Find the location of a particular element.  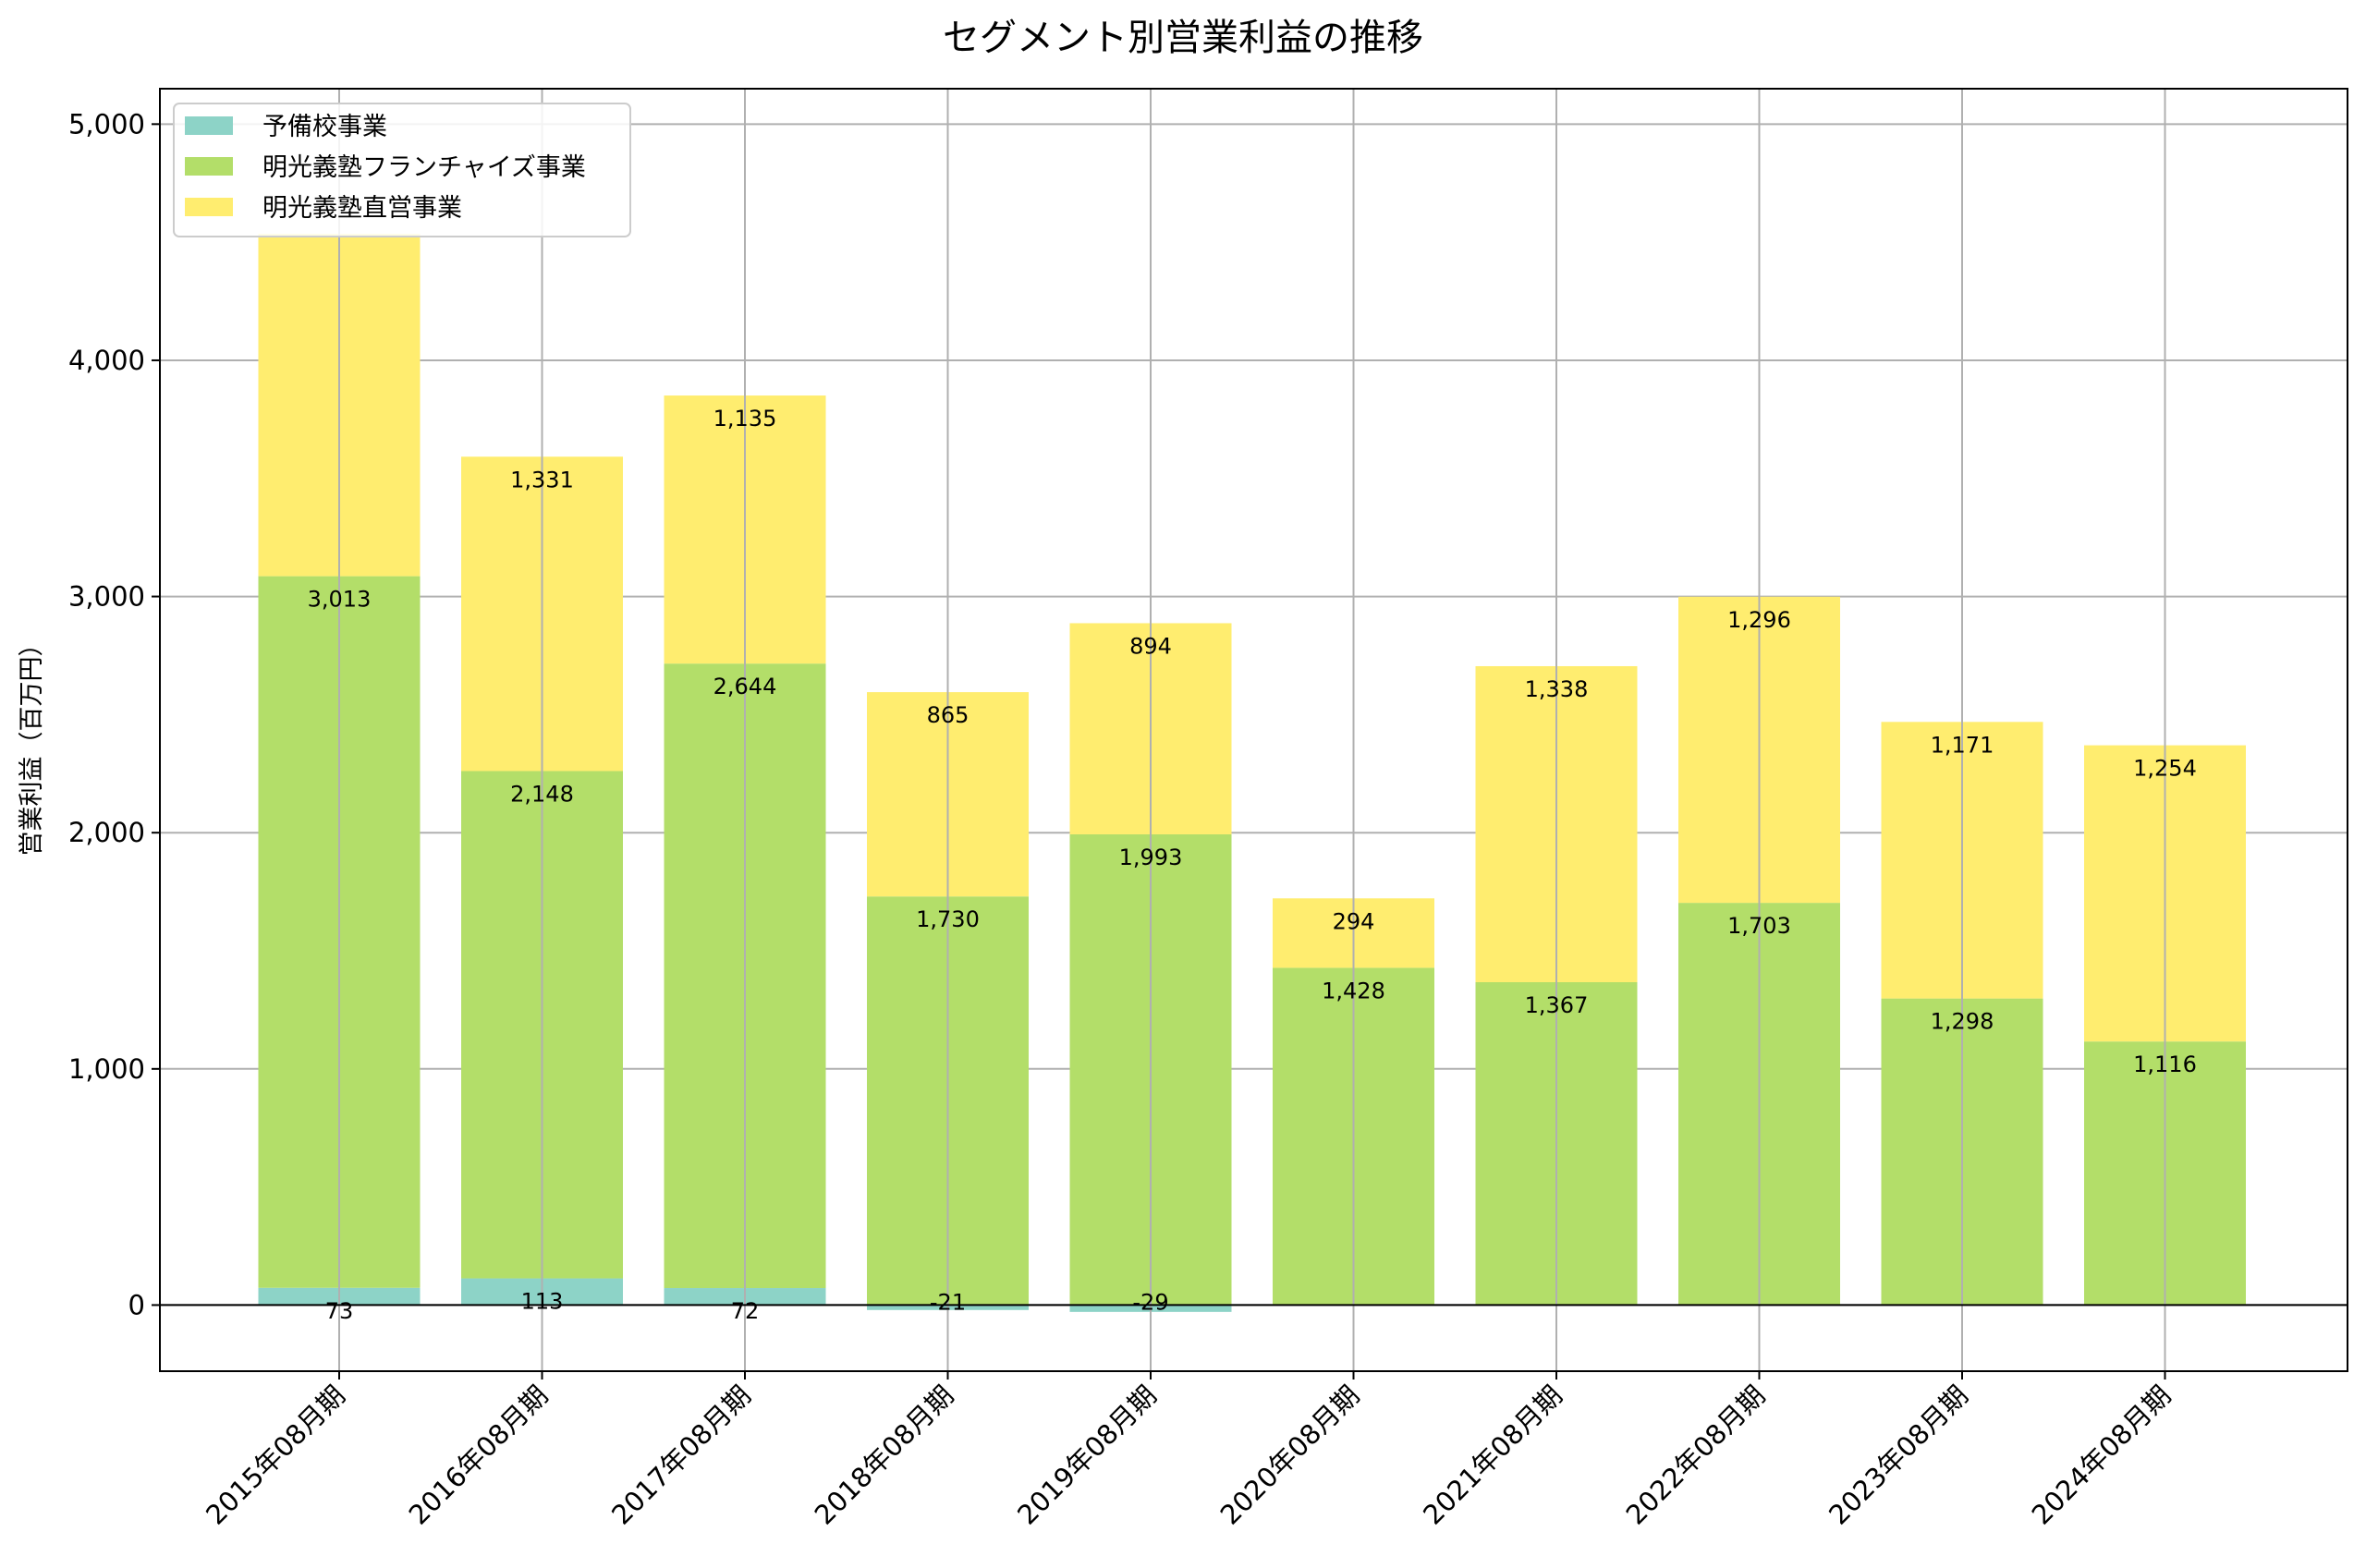

y-tick-label: 5,000 is located at coordinates (106, 124).